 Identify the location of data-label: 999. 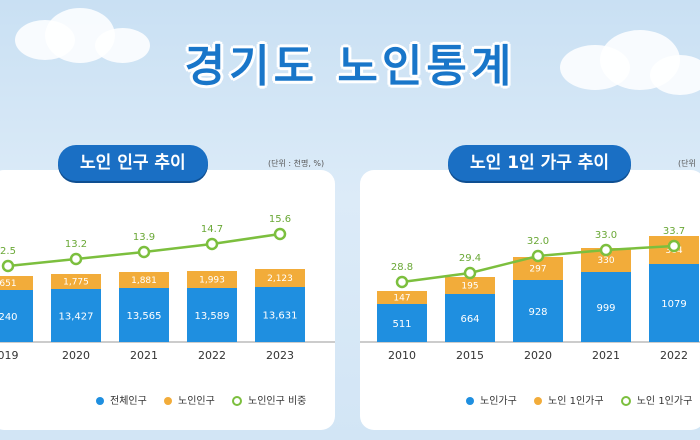
(605, 308).